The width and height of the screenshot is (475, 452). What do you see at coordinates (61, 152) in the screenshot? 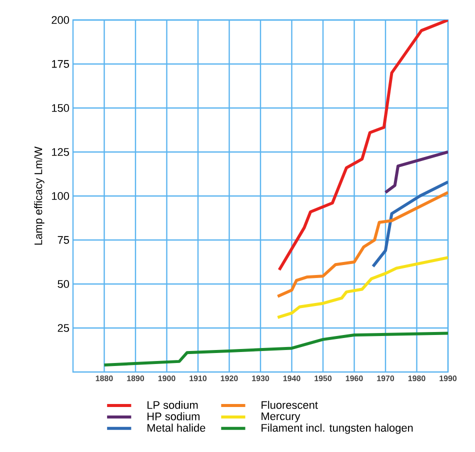
I see `y-tick-label: 125` at bounding box center [61, 152].